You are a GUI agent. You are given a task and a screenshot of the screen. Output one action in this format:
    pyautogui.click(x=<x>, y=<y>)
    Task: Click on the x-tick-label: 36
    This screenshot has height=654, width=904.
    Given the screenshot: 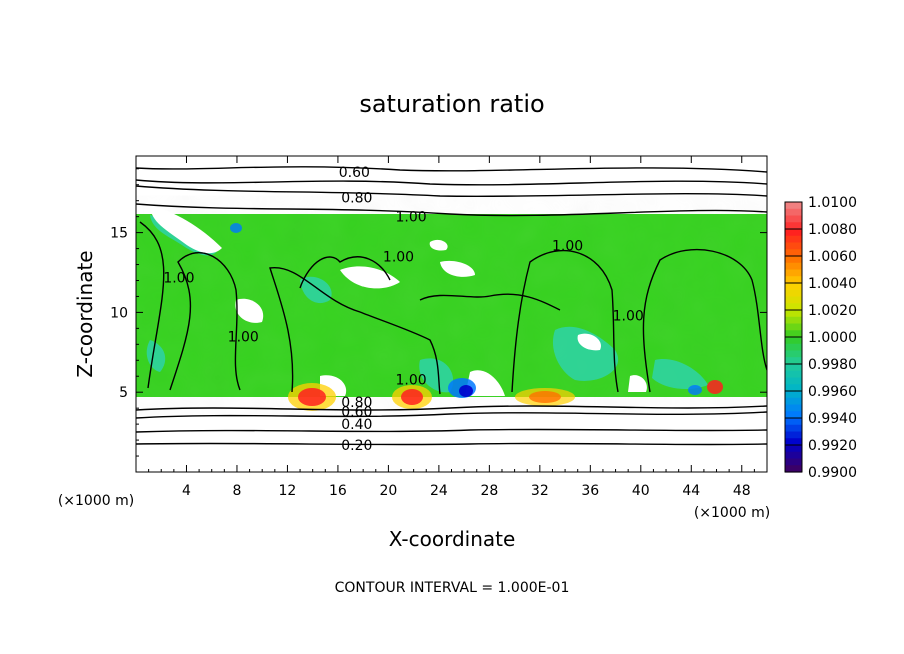 What is the action you would take?
    pyautogui.click(x=590, y=491)
    